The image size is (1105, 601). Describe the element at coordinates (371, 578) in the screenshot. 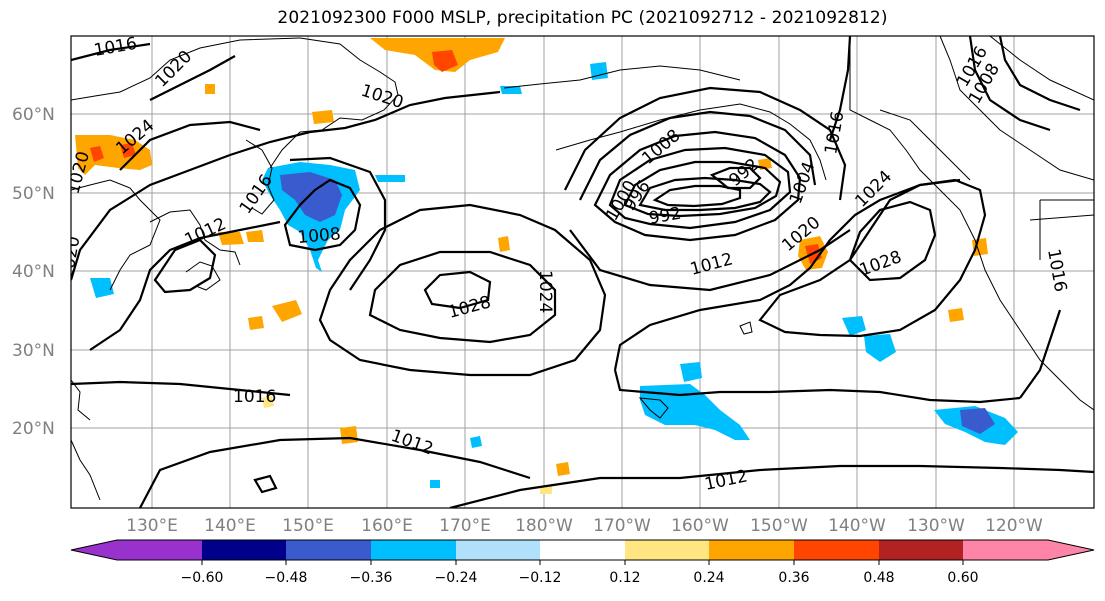

I see `colorbar-tick-label: −0.36` at that location.